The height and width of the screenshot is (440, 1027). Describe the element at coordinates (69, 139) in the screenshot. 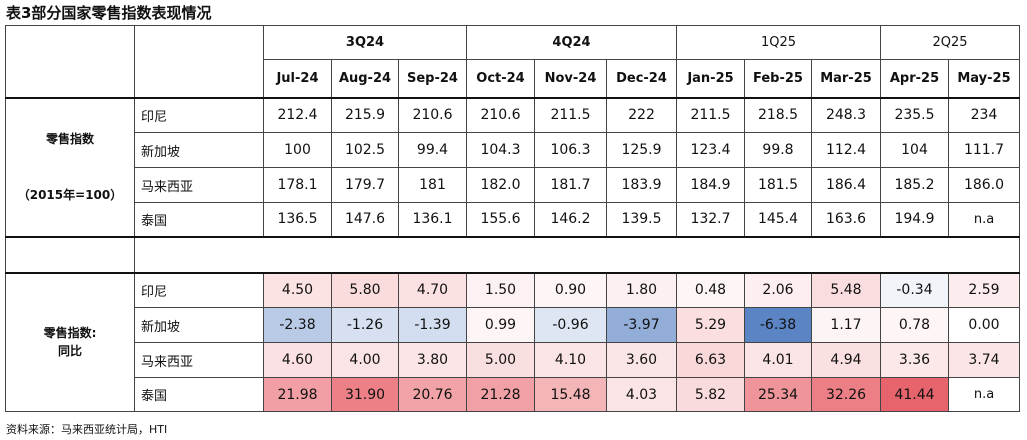

I see `index-label-line1: 零售指数` at that location.